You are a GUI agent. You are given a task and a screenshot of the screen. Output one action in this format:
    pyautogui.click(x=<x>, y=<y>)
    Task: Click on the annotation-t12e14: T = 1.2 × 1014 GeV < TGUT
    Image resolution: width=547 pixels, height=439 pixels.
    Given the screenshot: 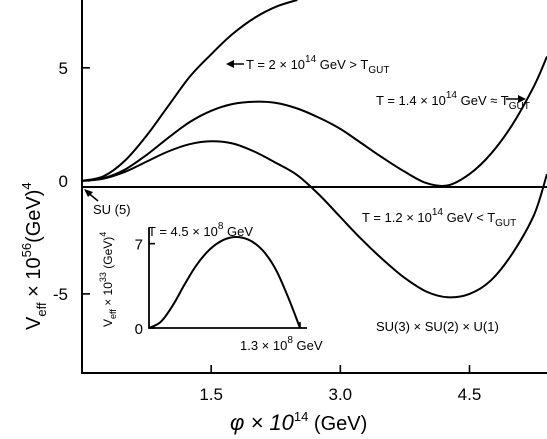 What is the action you would take?
    pyautogui.click(x=439, y=218)
    